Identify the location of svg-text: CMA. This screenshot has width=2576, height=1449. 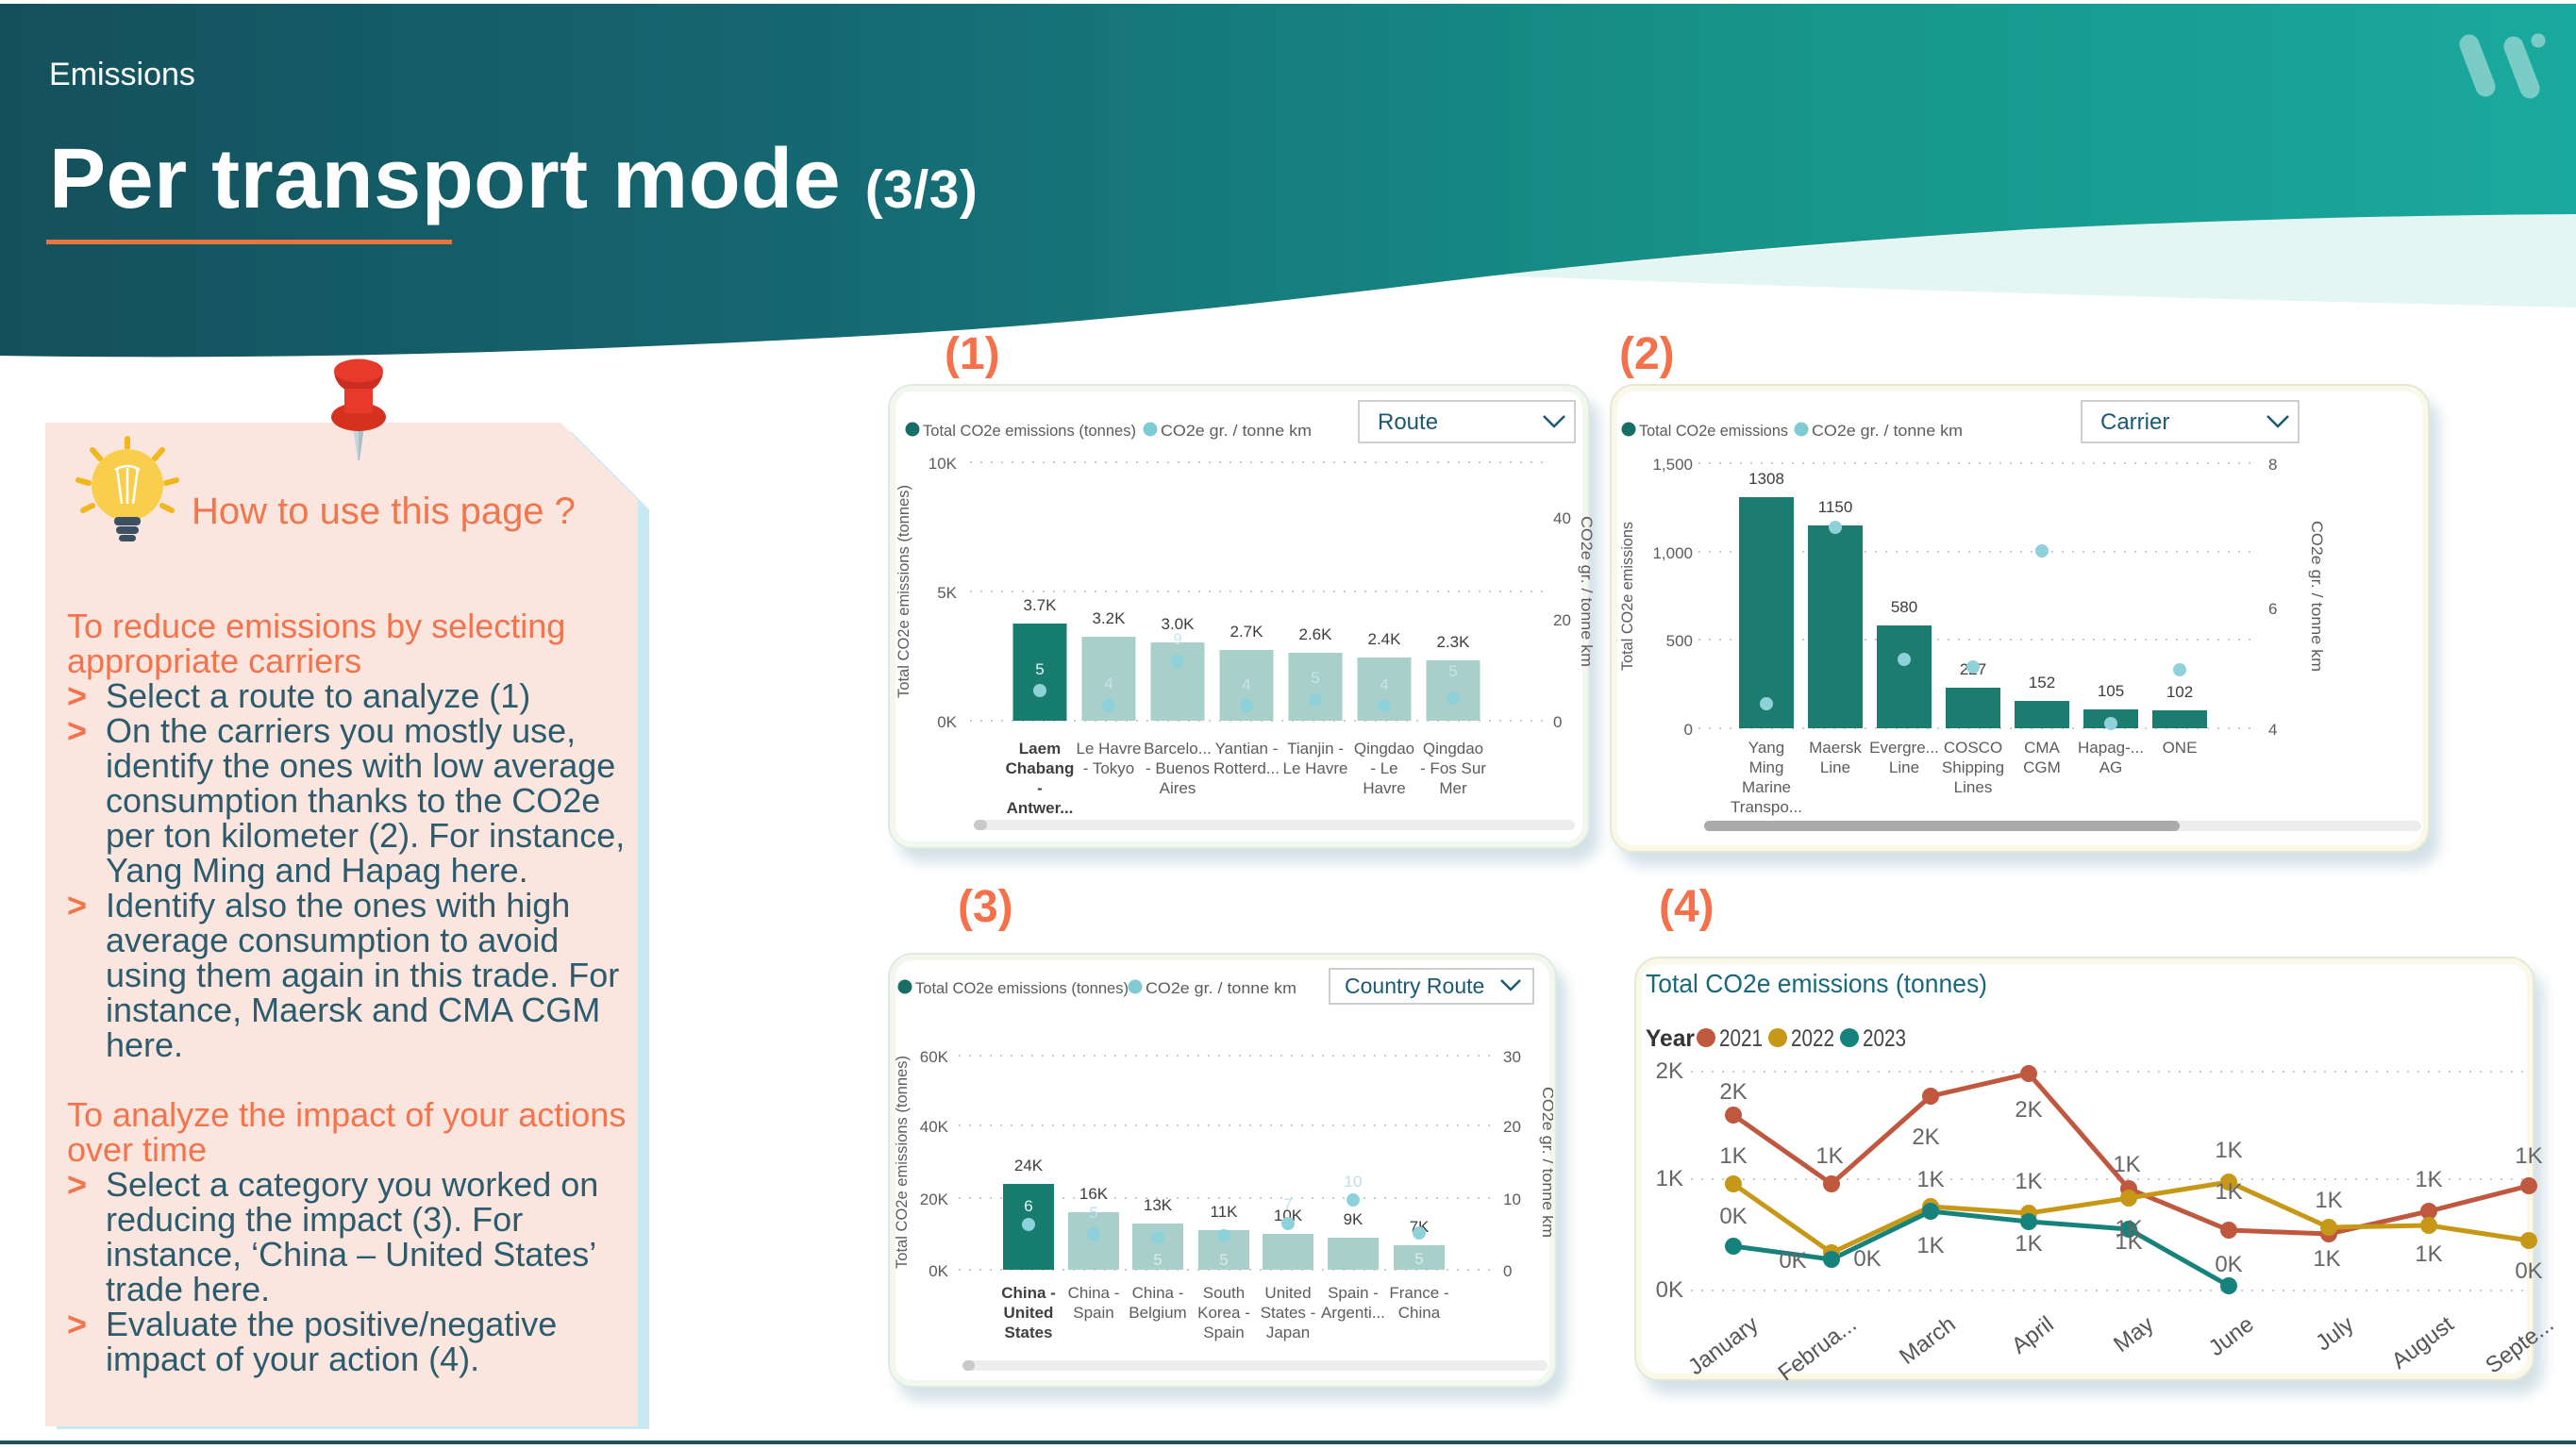
(2042, 748).